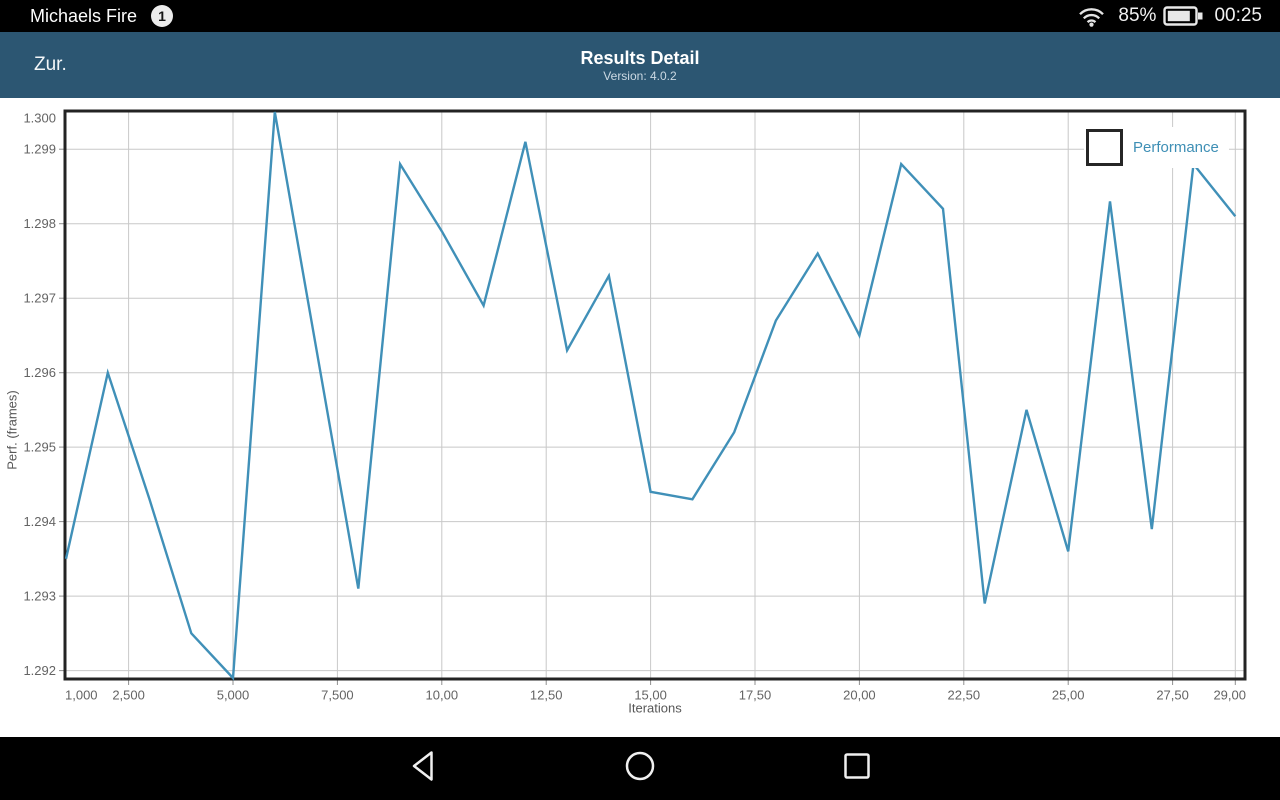 The image size is (1280, 800). Describe the element at coordinates (546, 695) in the screenshot. I see `x-tick-label: 12,50` at that location.